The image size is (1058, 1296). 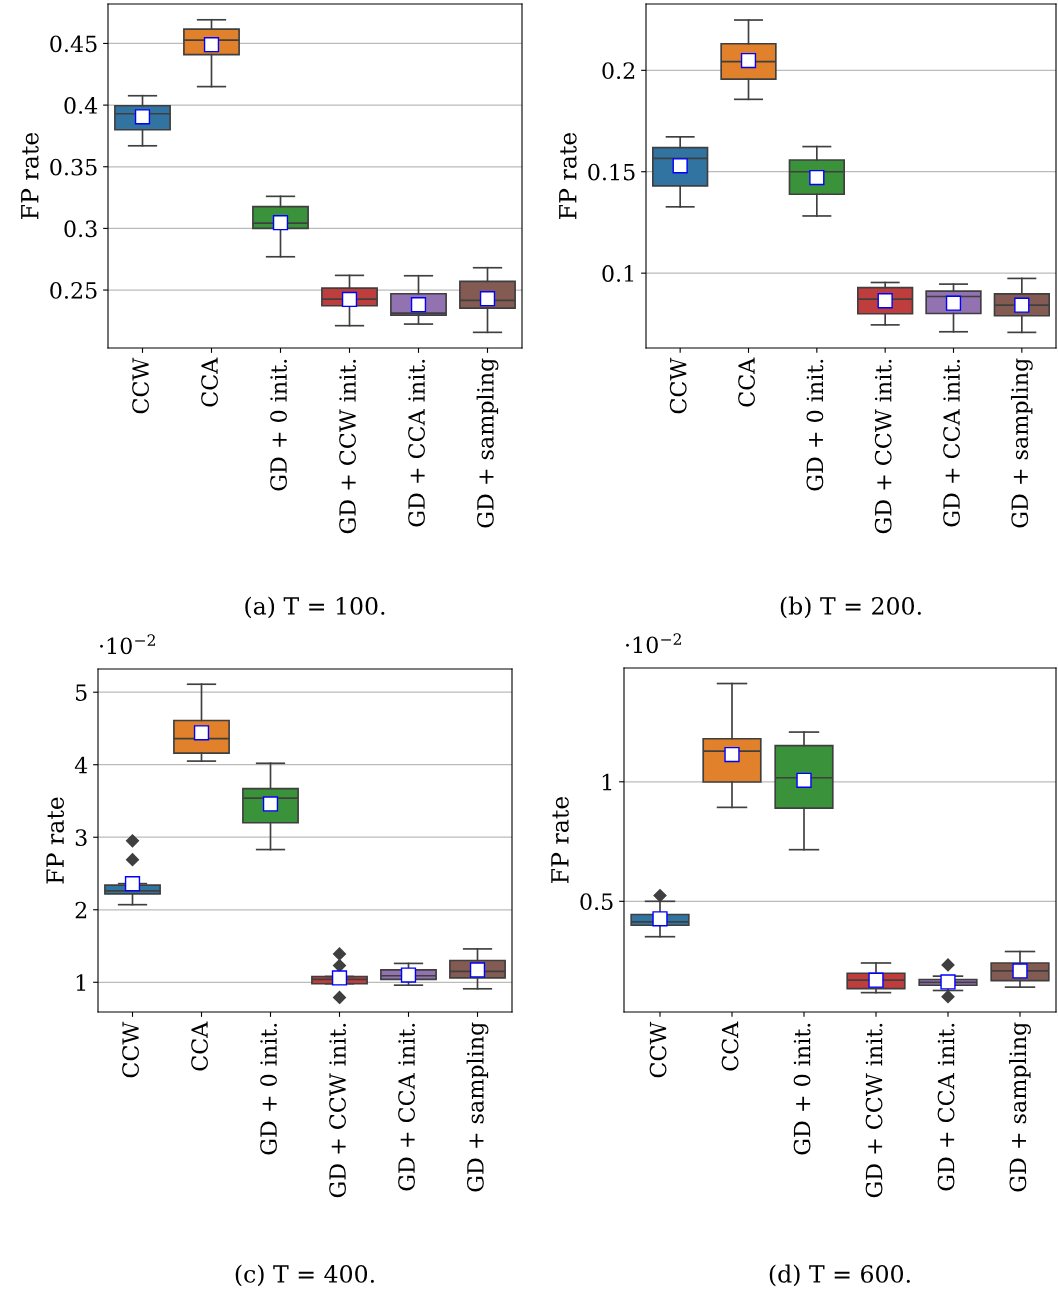 I want to click on y-tick-label: 0.35, so click(x=73, y=167).